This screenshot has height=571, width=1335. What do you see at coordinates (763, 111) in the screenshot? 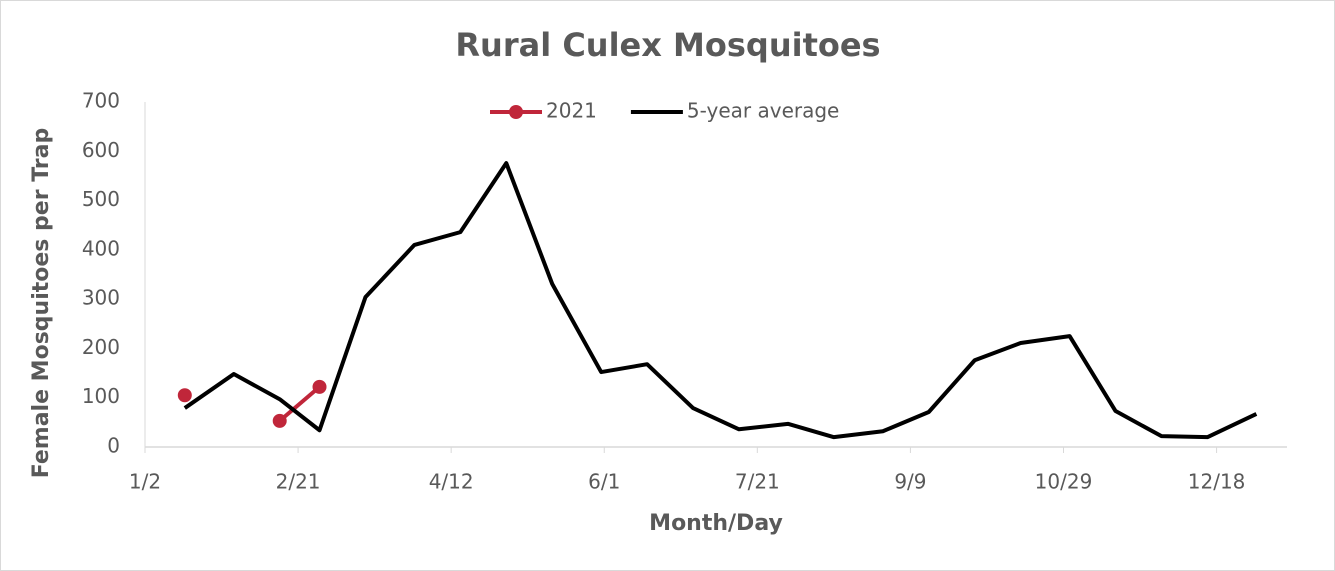
I see `legend-label: 5-year average` at bounding box center [763, 111].